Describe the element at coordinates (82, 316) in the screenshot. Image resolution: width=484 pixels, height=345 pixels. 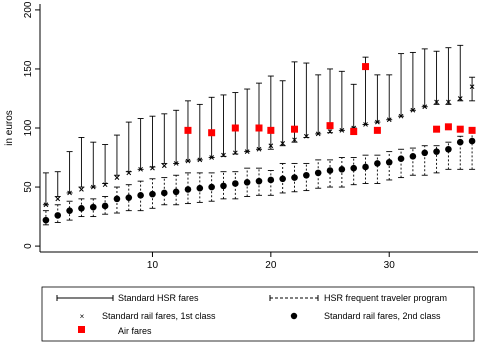
I see `legend-key-first-class: ×` at that location.